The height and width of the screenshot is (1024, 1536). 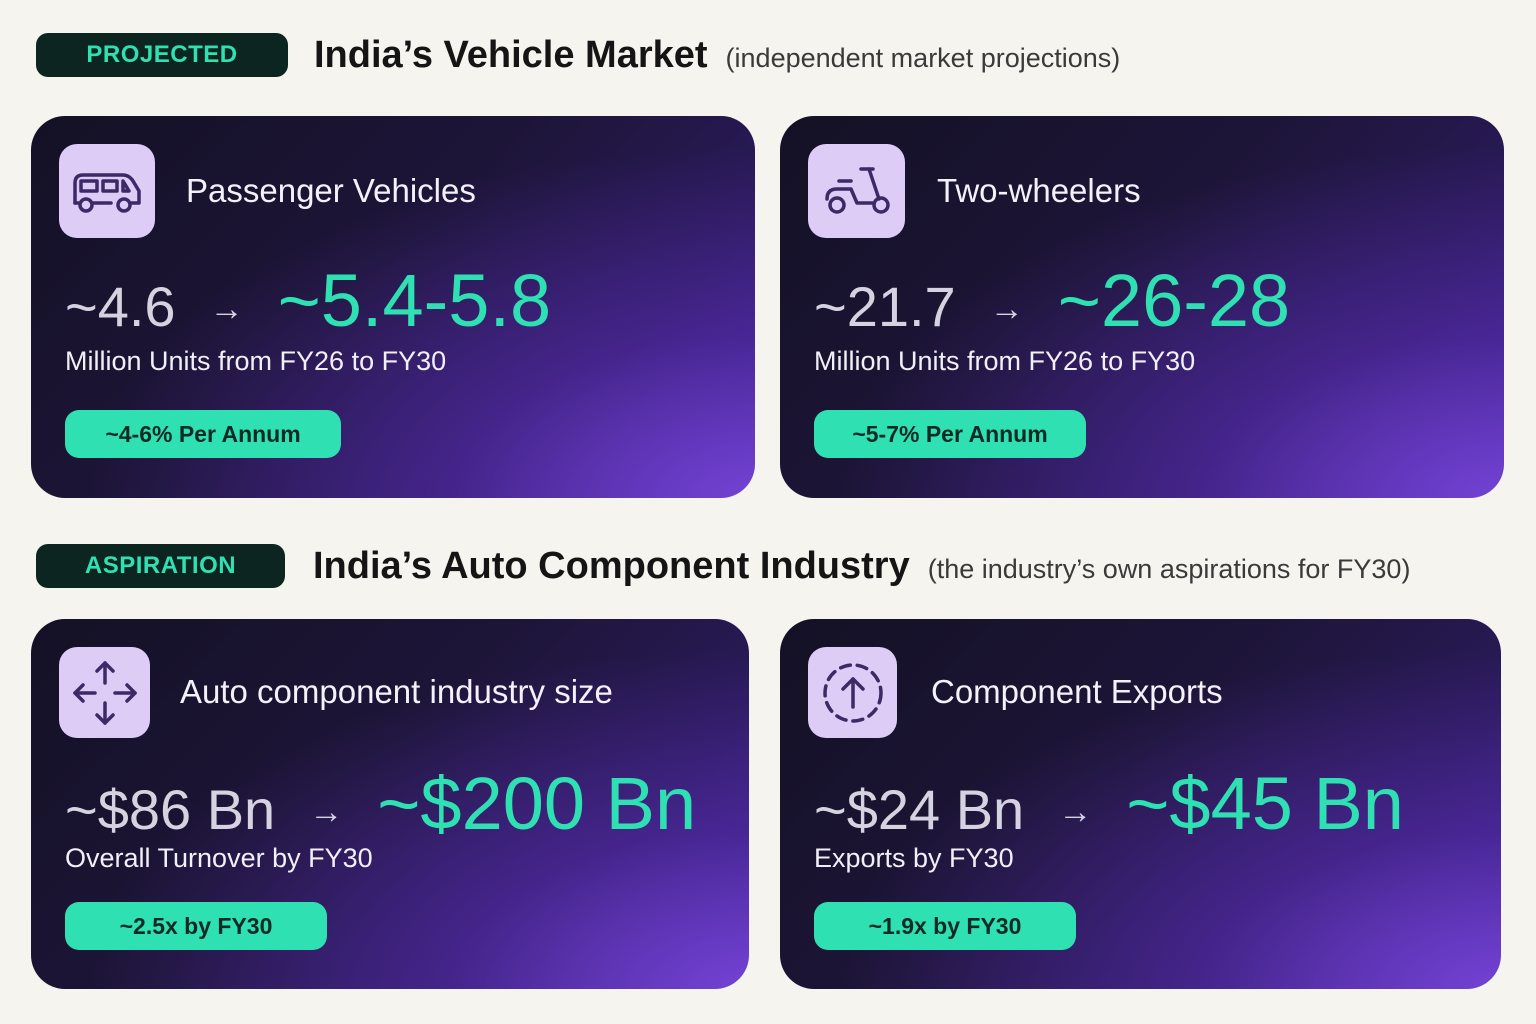 I want to click on card-title: Component Exports, so click(x=1077, y=691).